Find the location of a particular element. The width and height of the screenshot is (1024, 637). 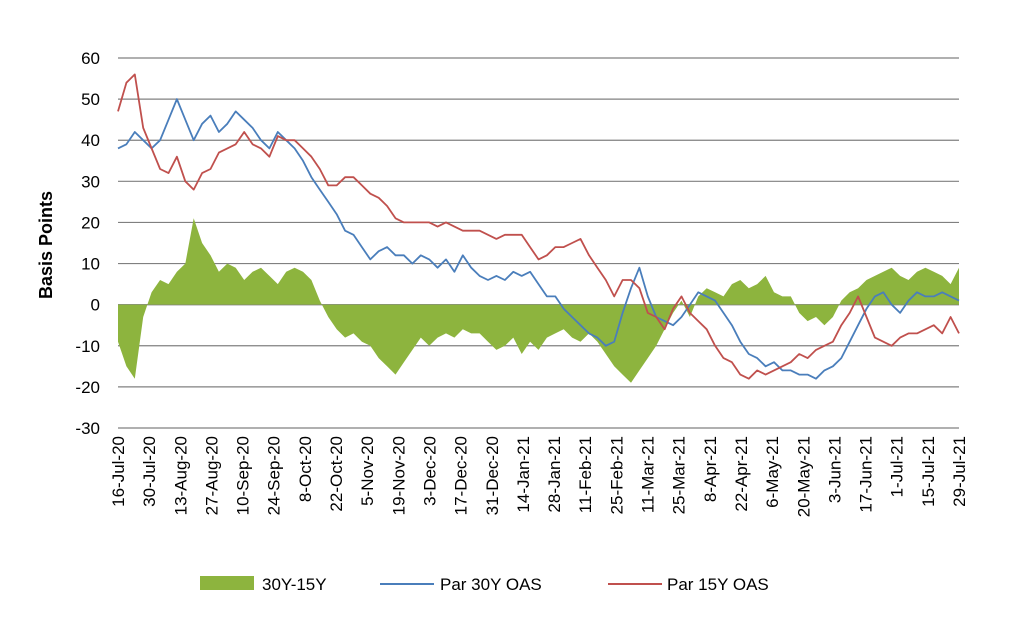

x-tick-label: 15-Jul-21 is located at coordinates (928, 471).